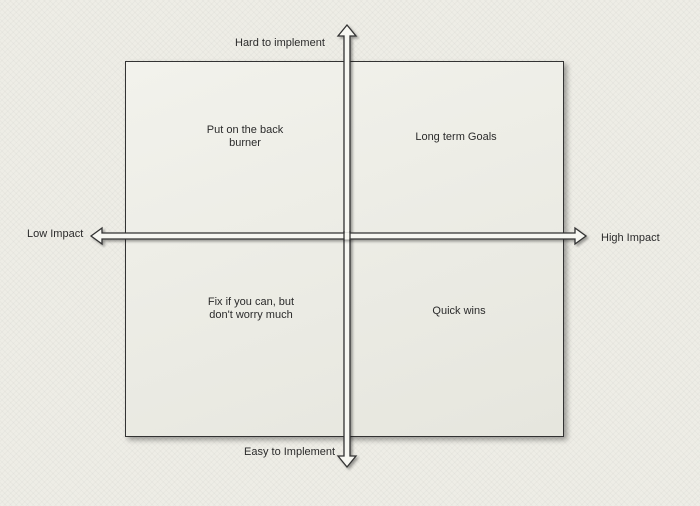 This screenshot has height=506, width=700. What do you see at coordinates (55, 234) in the screenshot?
I see `low-impact-label: Low Impact` at bounding box center [55, 234].